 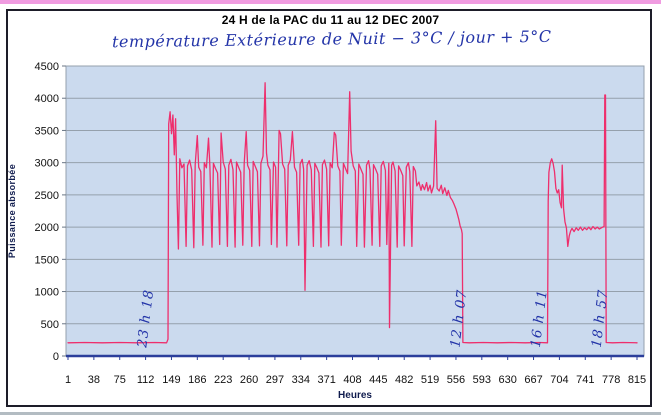 I want to click on y-tick-label: 4000, so click(x=47, y=99).